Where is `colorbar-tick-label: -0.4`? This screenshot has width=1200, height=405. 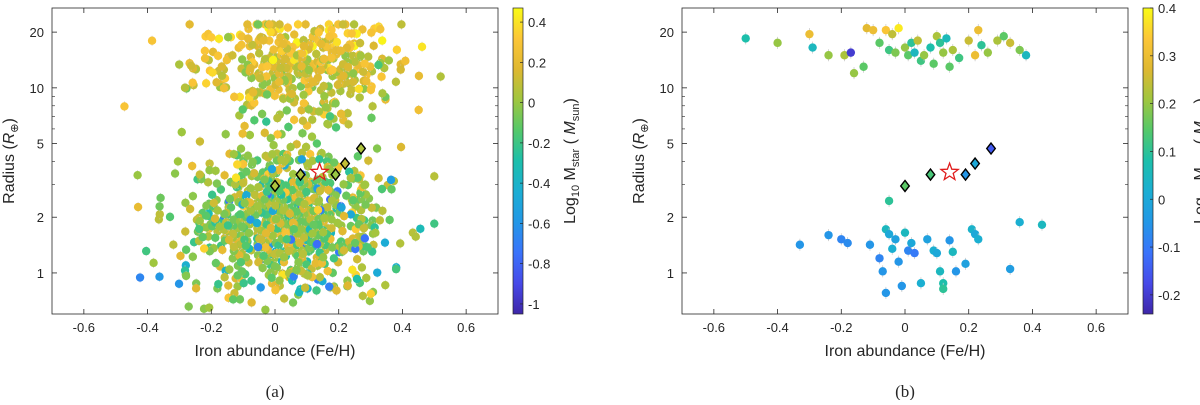
colorbar-tick-label: -0.4 is located at coordinates (539, 183).